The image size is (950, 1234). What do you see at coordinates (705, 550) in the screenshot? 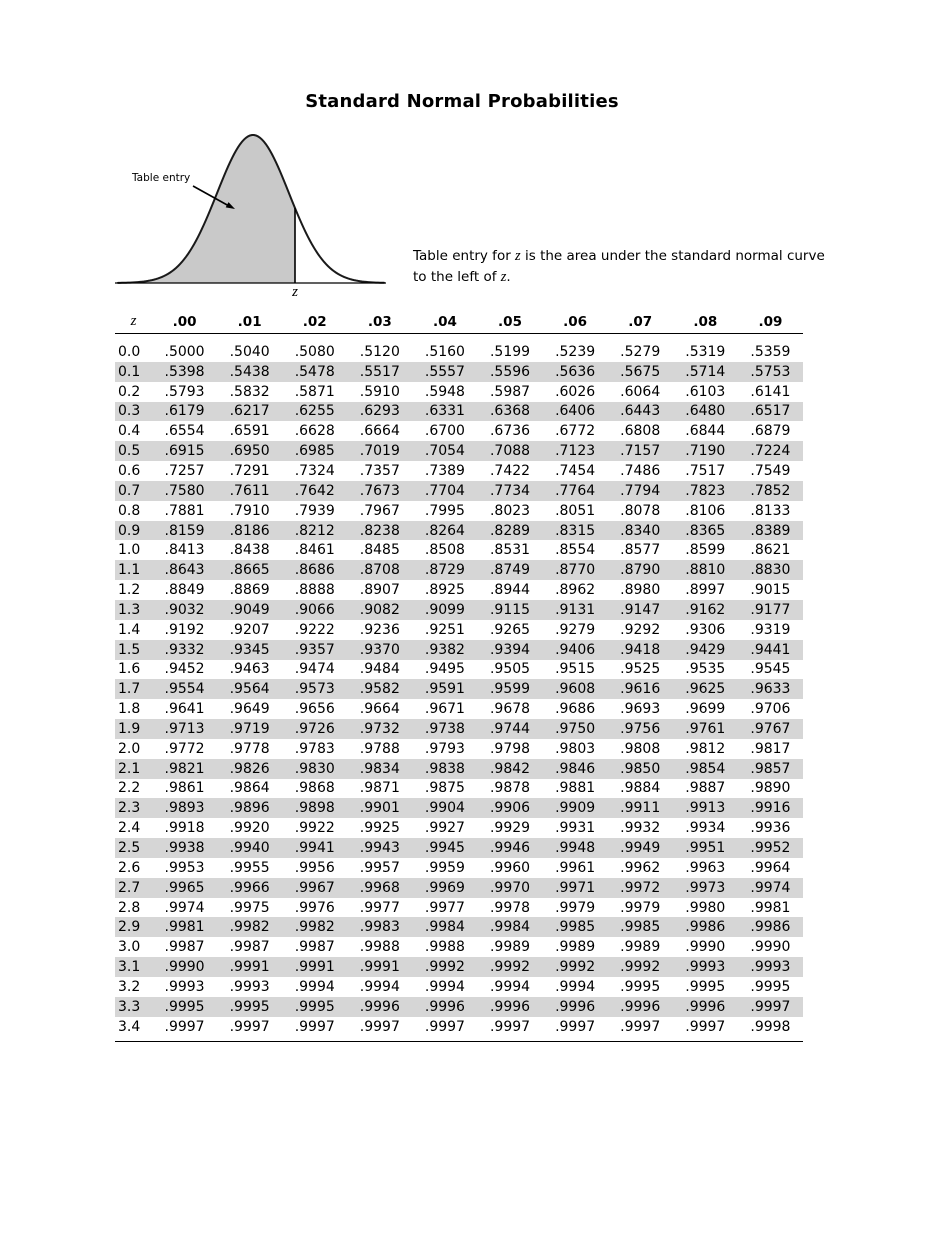
I see `value-cell: .8599` at bounding box center [705, 550].